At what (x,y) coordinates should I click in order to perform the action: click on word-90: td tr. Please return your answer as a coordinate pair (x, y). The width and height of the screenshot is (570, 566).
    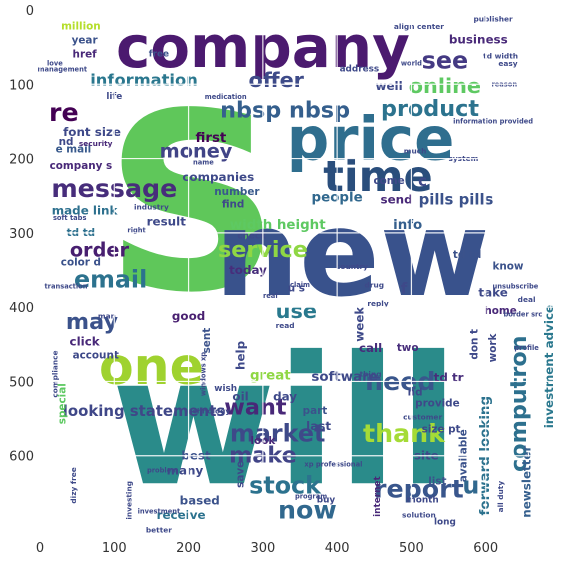
    Looking at the image, I should click on (449, 378).